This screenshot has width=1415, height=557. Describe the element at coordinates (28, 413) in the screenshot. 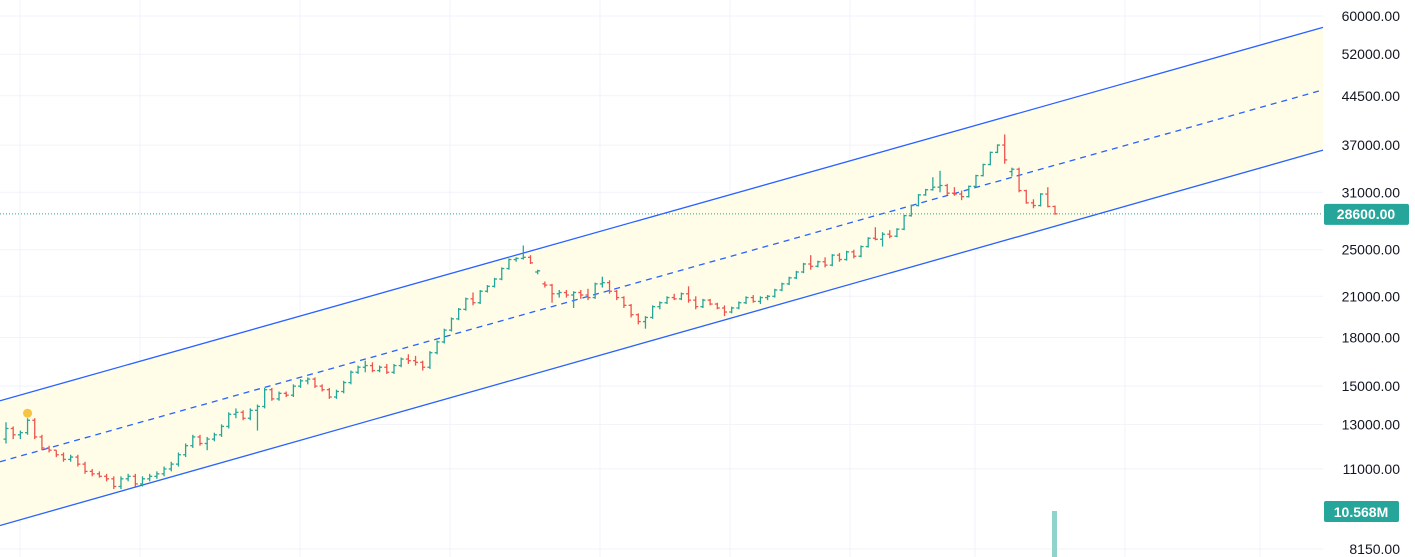

I see `event-marker-icon` at that location.